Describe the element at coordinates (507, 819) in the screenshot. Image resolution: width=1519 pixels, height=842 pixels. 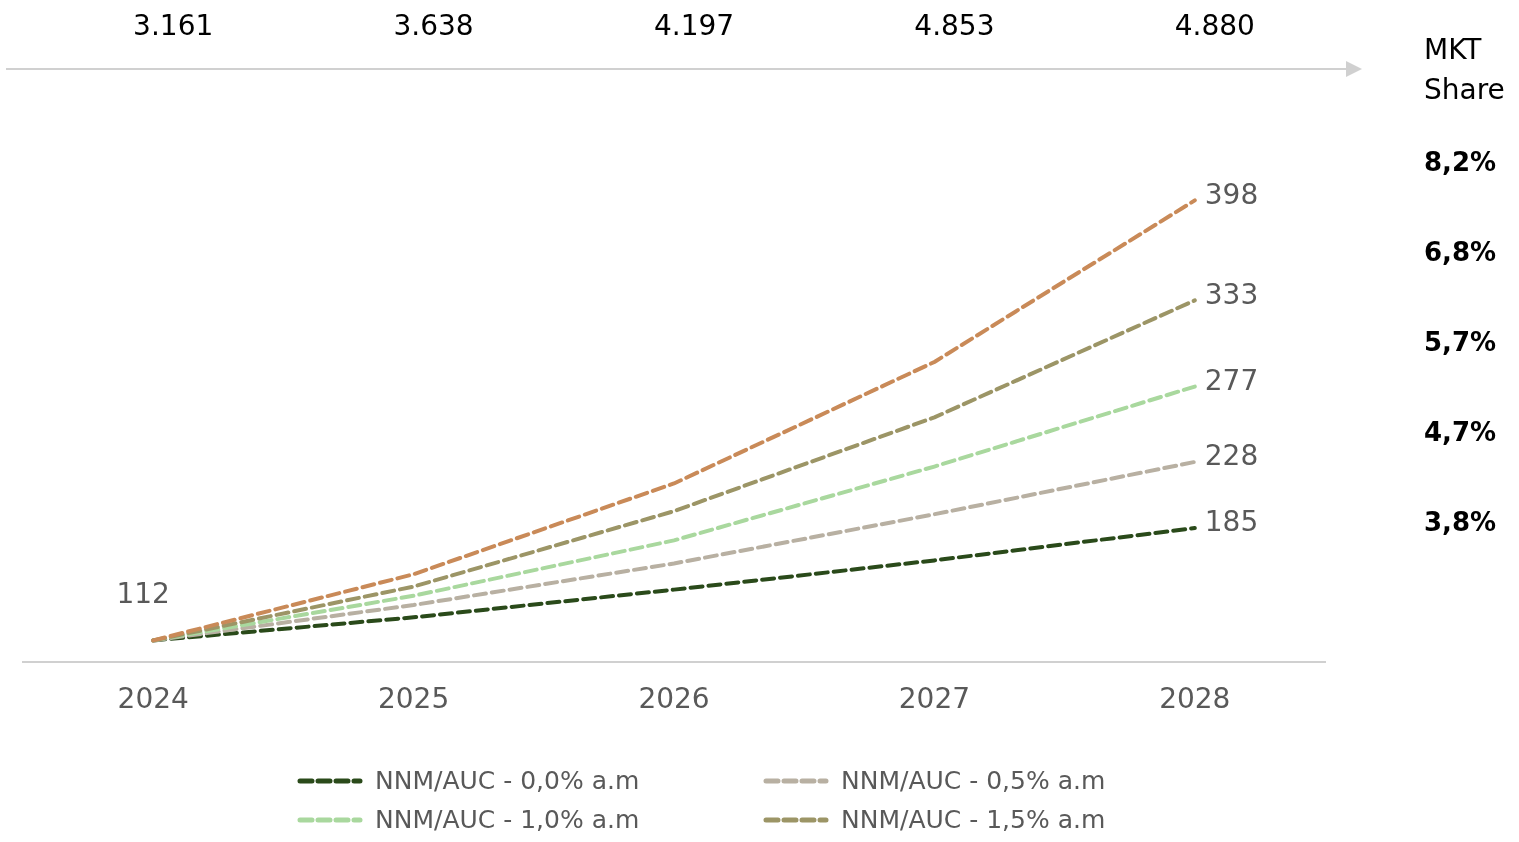
I see `legend-label: NNM/AUC - 1,0% a.m` at that location.